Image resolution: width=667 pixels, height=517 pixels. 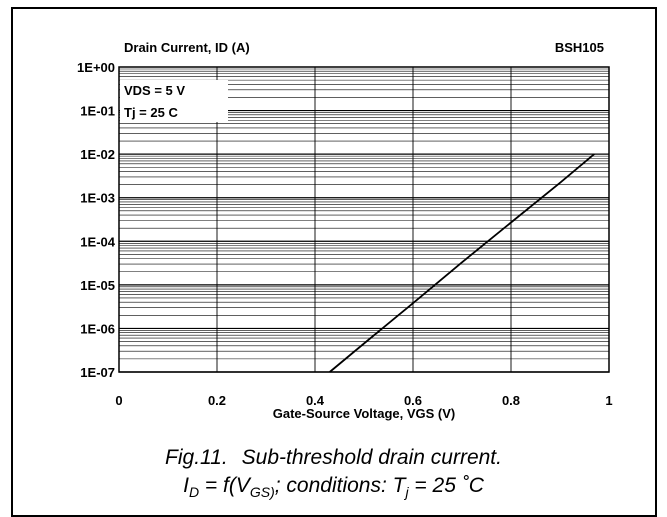 What do you see at coordinates (97, 198) in the screenshot?
I see `y-tick-label: 1E-03` at bounding box center [97, 198].